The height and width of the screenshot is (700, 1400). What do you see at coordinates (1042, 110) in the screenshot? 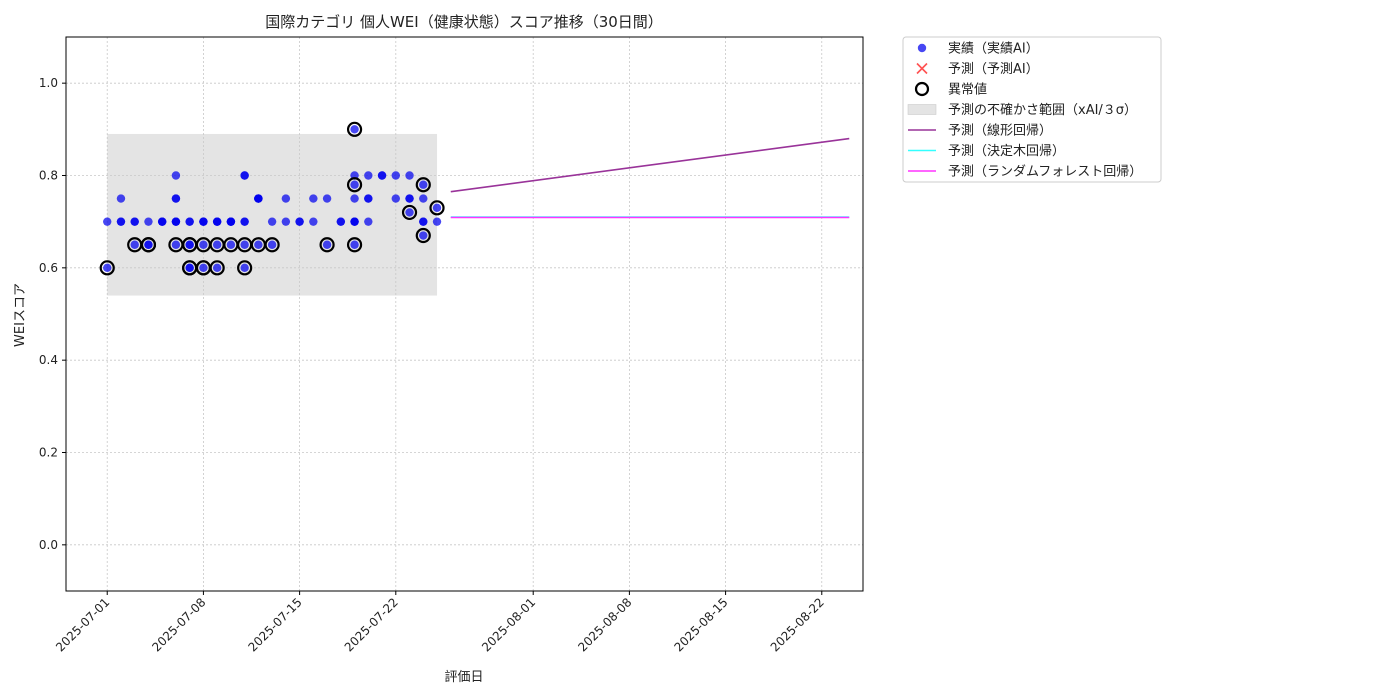
I see `legend-entry-label: 予測の不確かさ範囲（xAI/３σ）` at bounding box center [1042, 110].